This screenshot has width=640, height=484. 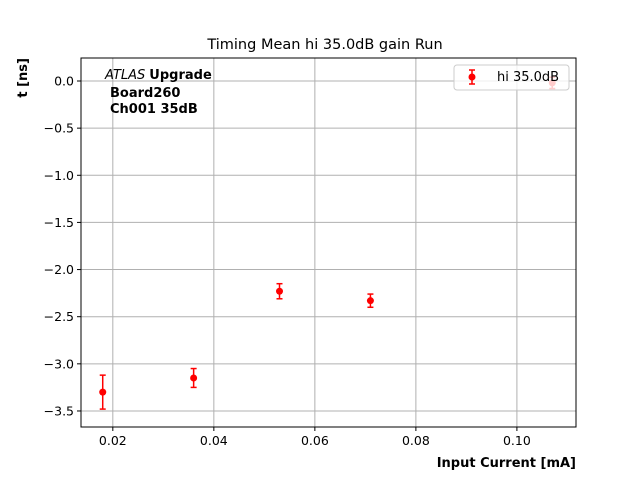 I want to click on y-tick-label: −2.5, so click(x=59, y=316).